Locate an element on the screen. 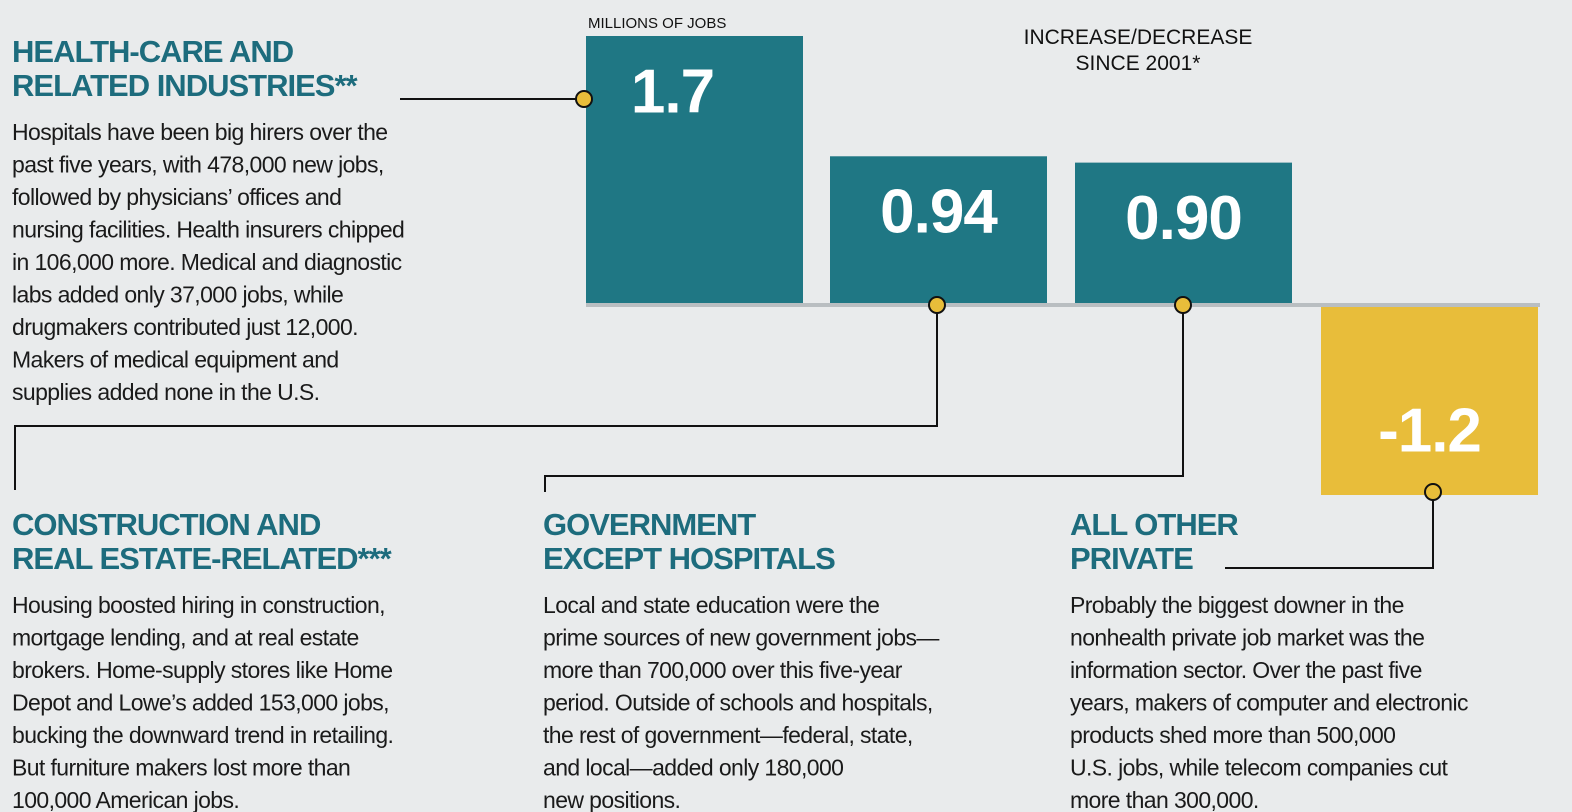  panel-text: prime sources of new government jobs— is located at coordinates (741, 638).